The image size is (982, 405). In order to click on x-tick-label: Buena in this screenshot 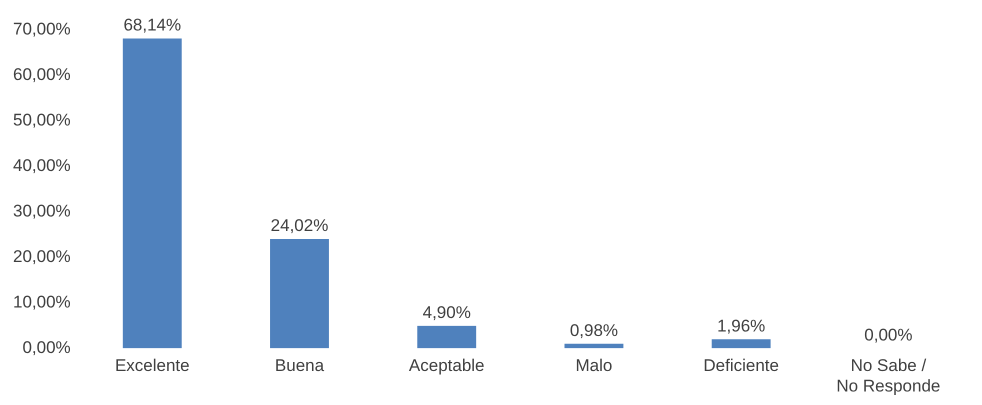, I will do `click(299, 366)`.